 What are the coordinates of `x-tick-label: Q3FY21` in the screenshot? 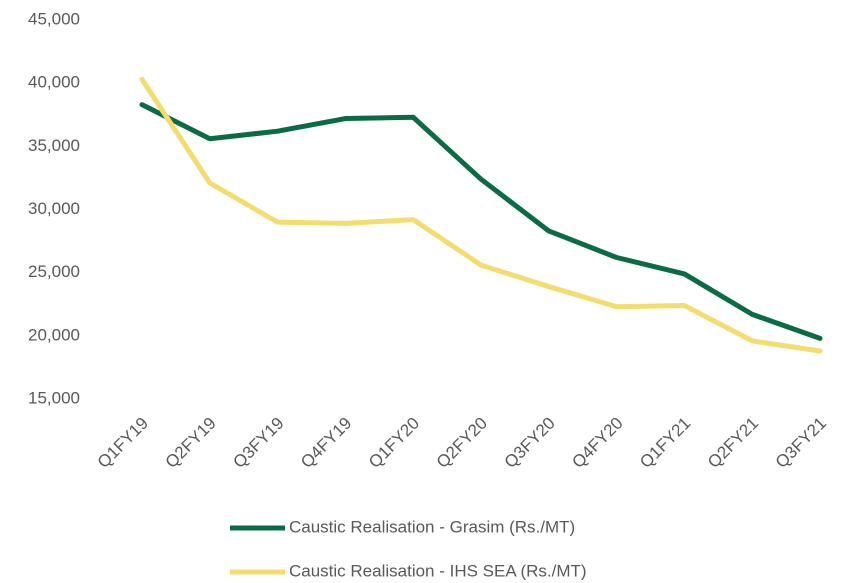 It's located at (801, 443).